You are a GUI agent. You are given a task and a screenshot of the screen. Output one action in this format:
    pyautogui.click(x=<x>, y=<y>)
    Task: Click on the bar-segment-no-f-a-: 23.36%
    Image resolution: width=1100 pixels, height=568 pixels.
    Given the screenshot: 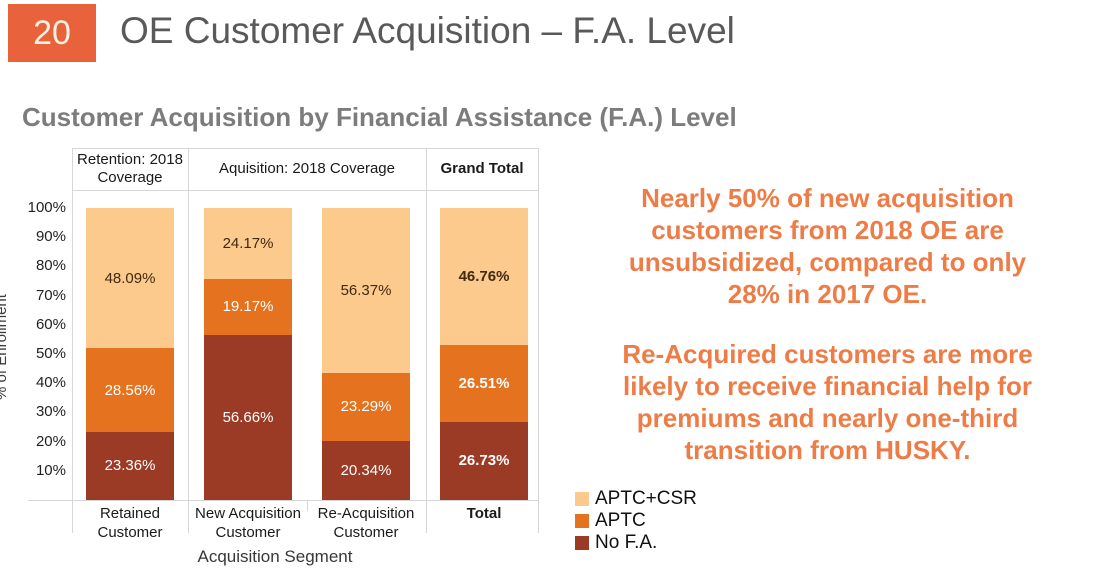 What is the action you would take?
    pyautogui.click(x=130, y=466)
    